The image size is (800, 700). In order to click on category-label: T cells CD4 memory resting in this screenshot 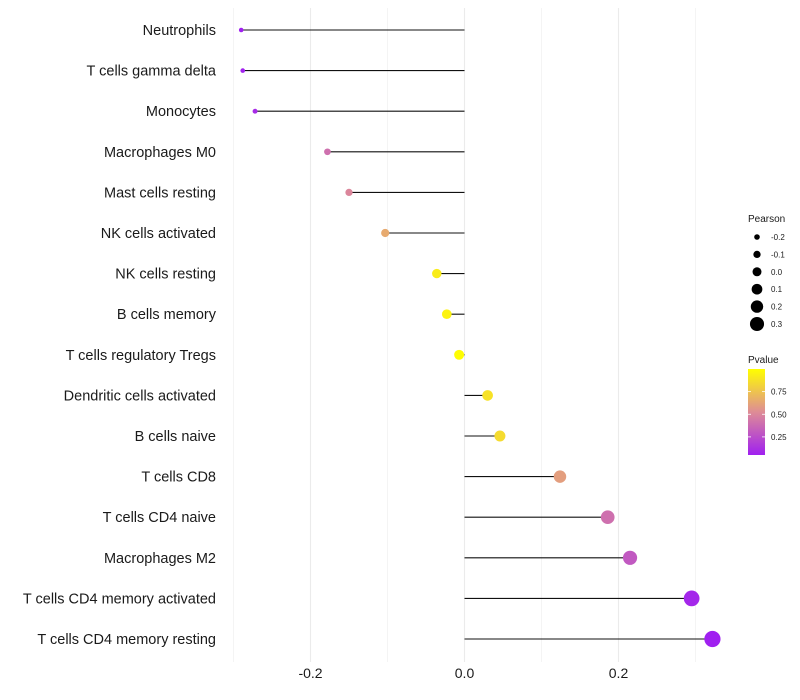, I will do `click(126, 640)`.